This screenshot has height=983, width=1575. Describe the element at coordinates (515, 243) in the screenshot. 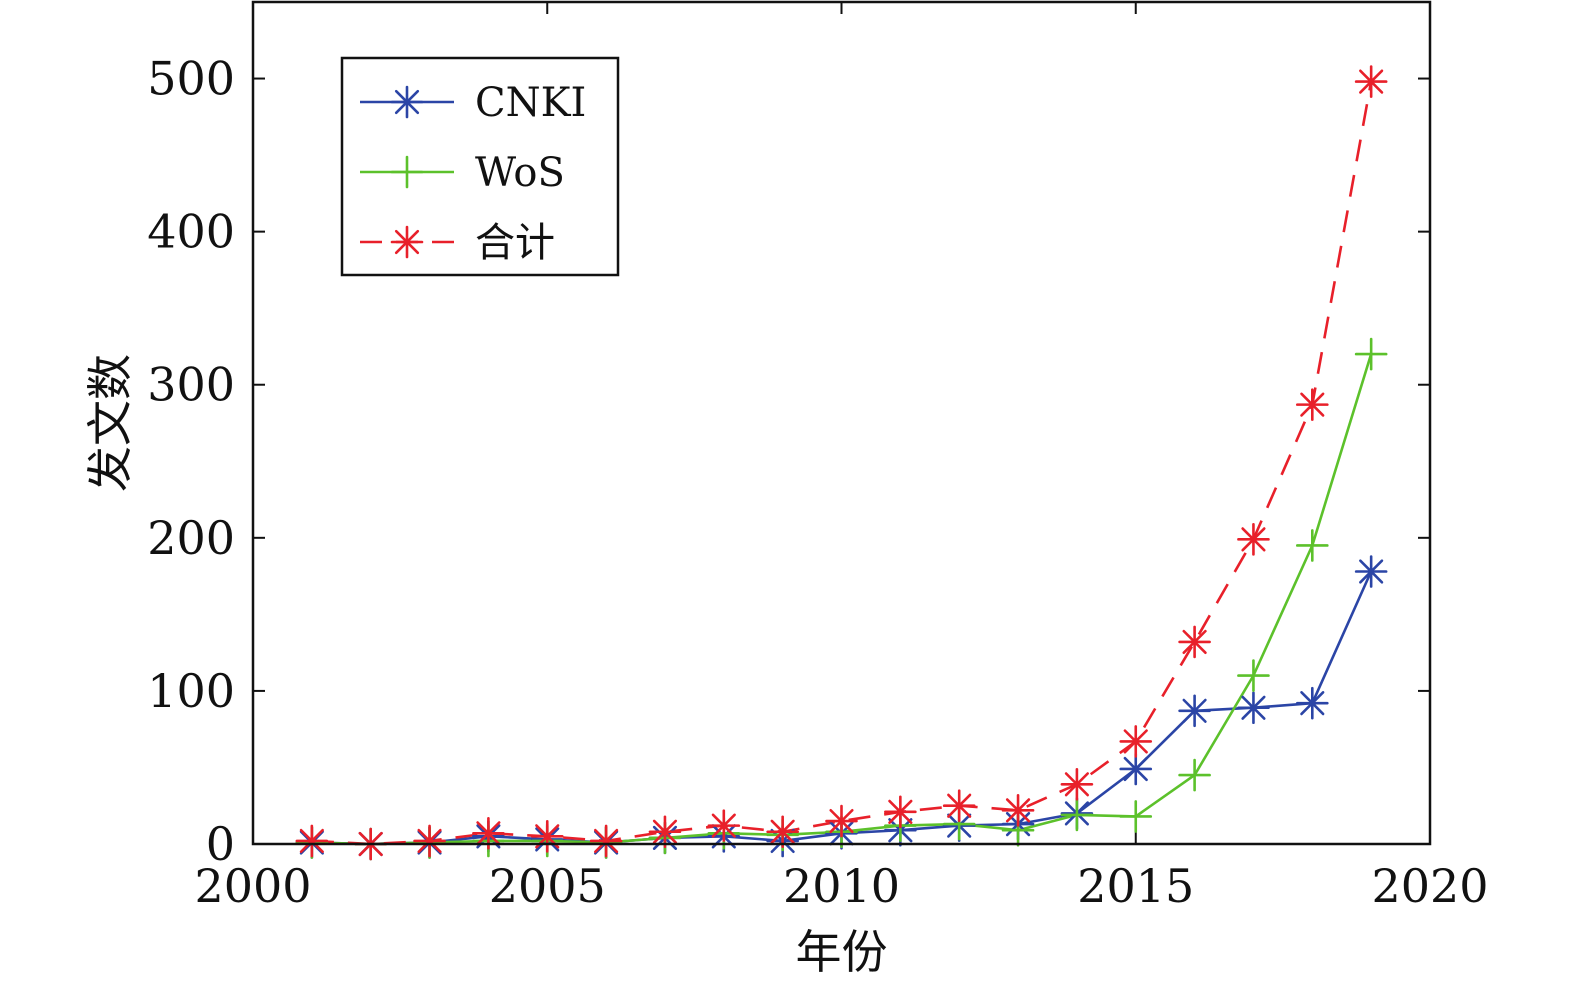

I see `legend-label: 合计` at that location.